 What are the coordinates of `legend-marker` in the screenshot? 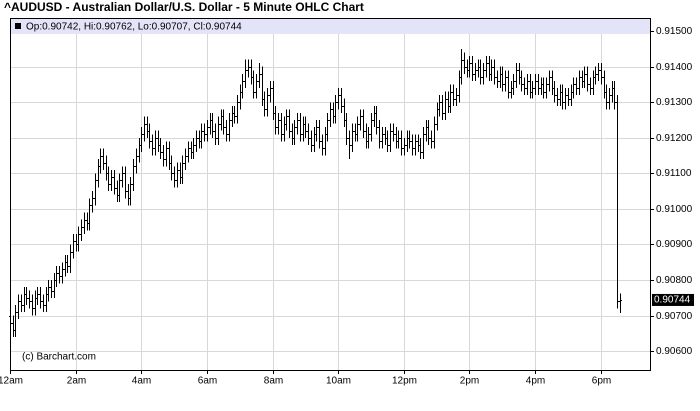 It's located at (18, 26).